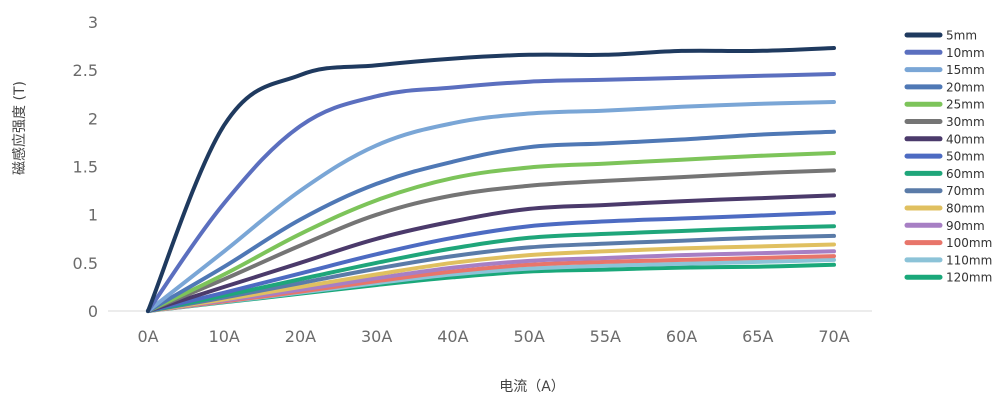 The width and height of the screenshot is (995, 394). I want to click on legend-label: 20mm, so click(965, 87).